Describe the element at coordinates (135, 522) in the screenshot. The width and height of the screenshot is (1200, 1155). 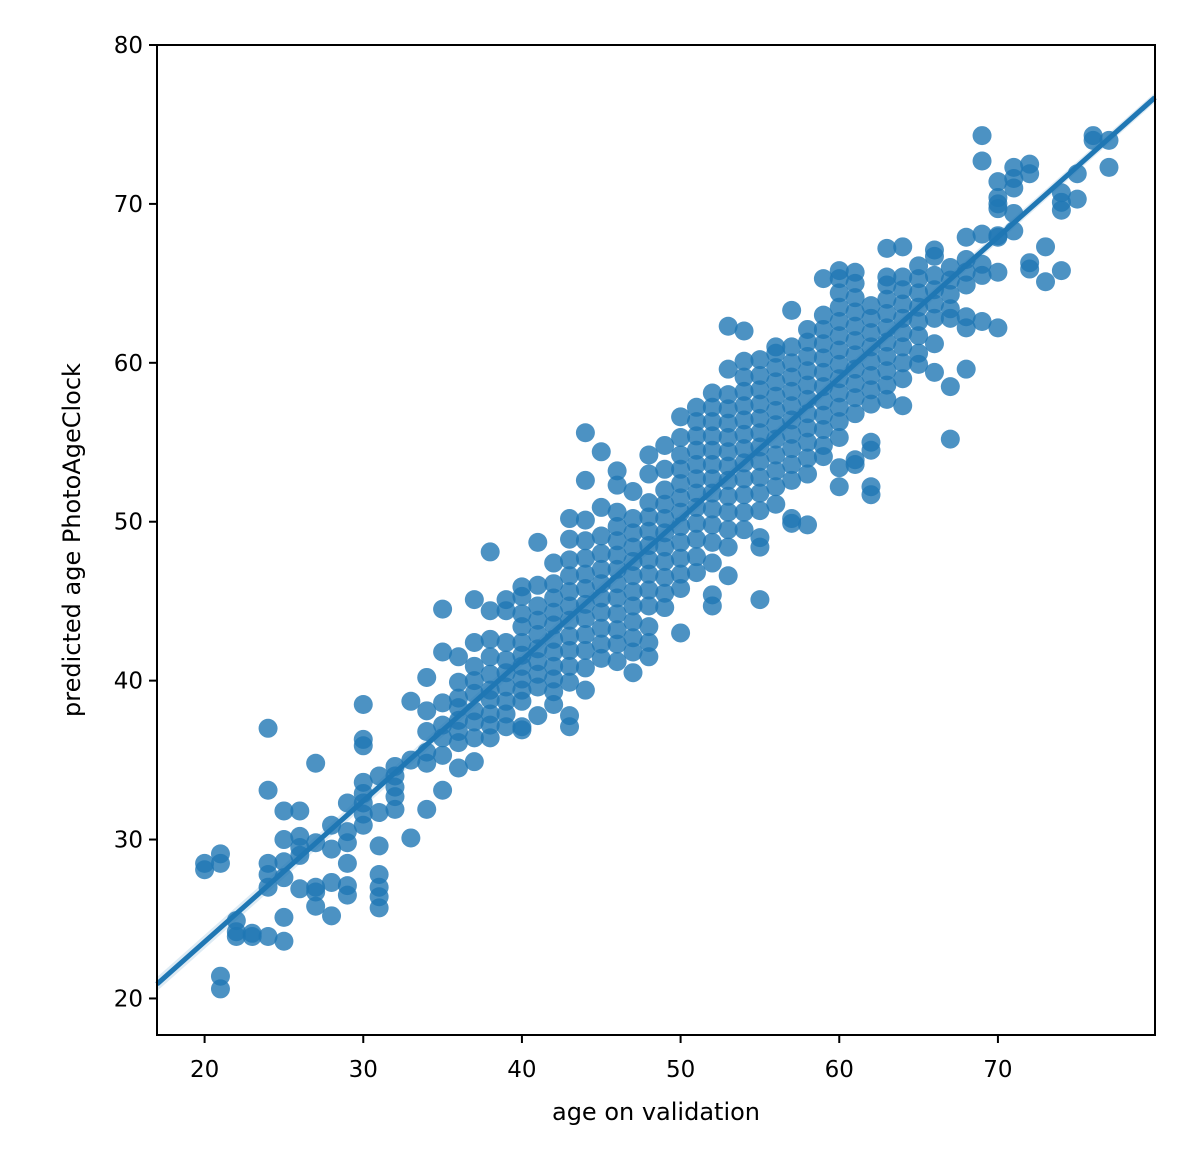
I see `y-axis-ticks: 20 30 40 50 60 70 80` at that location.